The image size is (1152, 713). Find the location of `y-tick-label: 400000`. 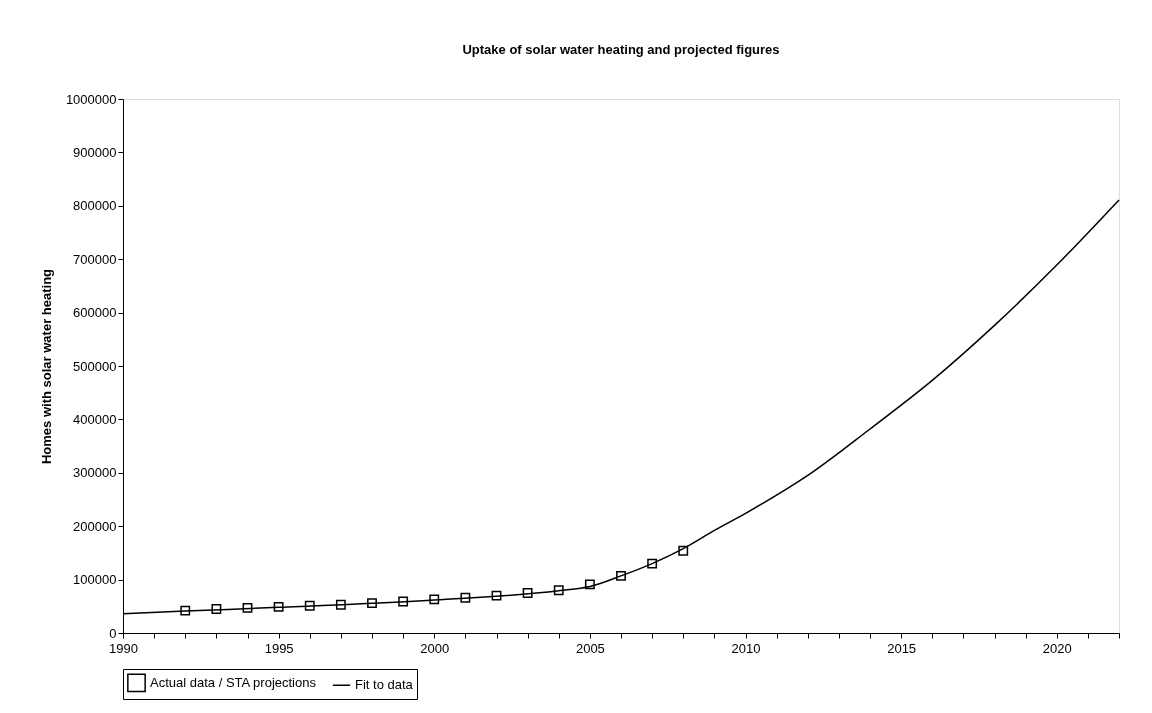

y-tick-label: 400000 is located at coordinates (95, 419).